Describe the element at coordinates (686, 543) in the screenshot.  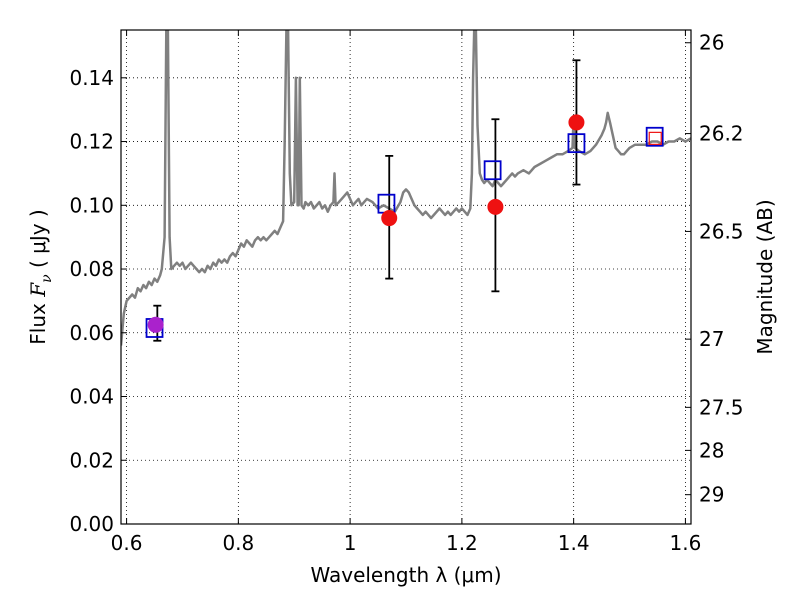
I see `x-tick-label: 1.6` at that location.